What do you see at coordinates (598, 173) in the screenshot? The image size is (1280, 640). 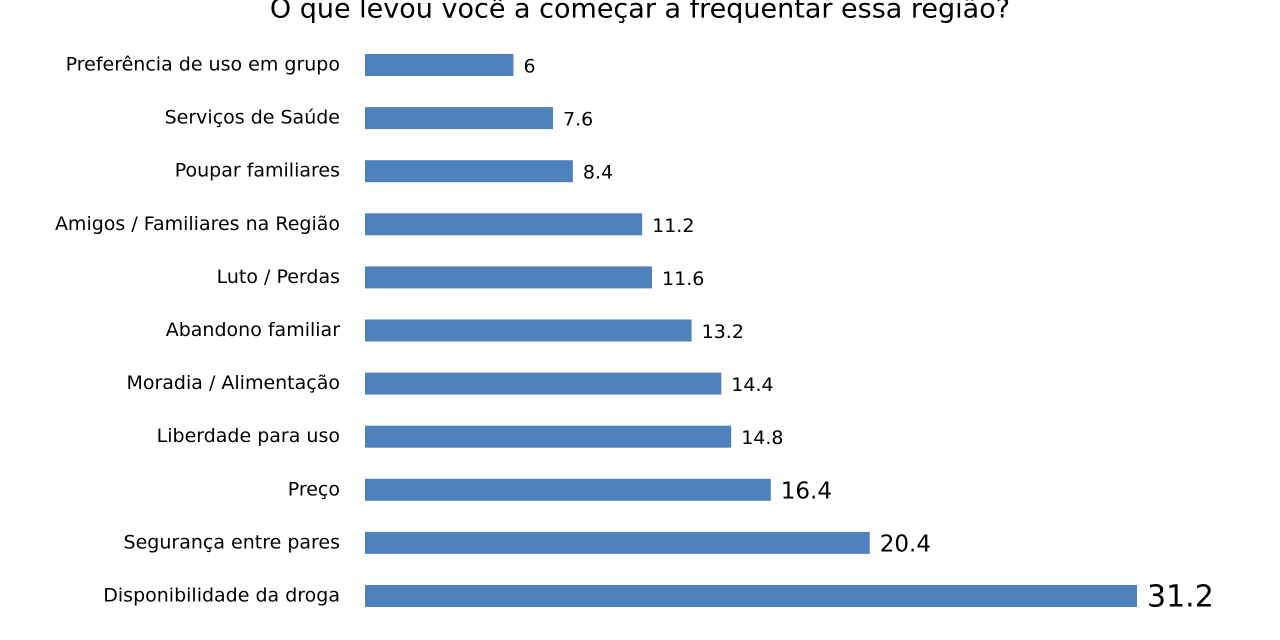 I see `value-label: 8.4` at bounding box center [598, 173].